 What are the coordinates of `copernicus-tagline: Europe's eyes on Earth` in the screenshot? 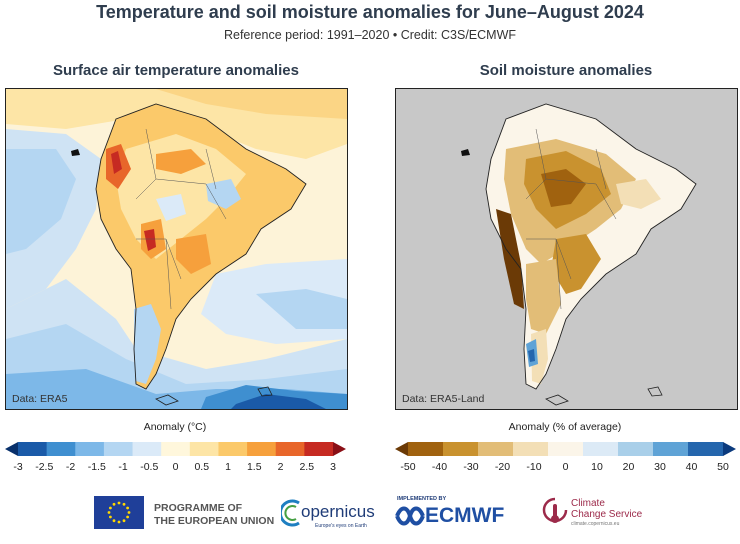 It's located at (341, 526).